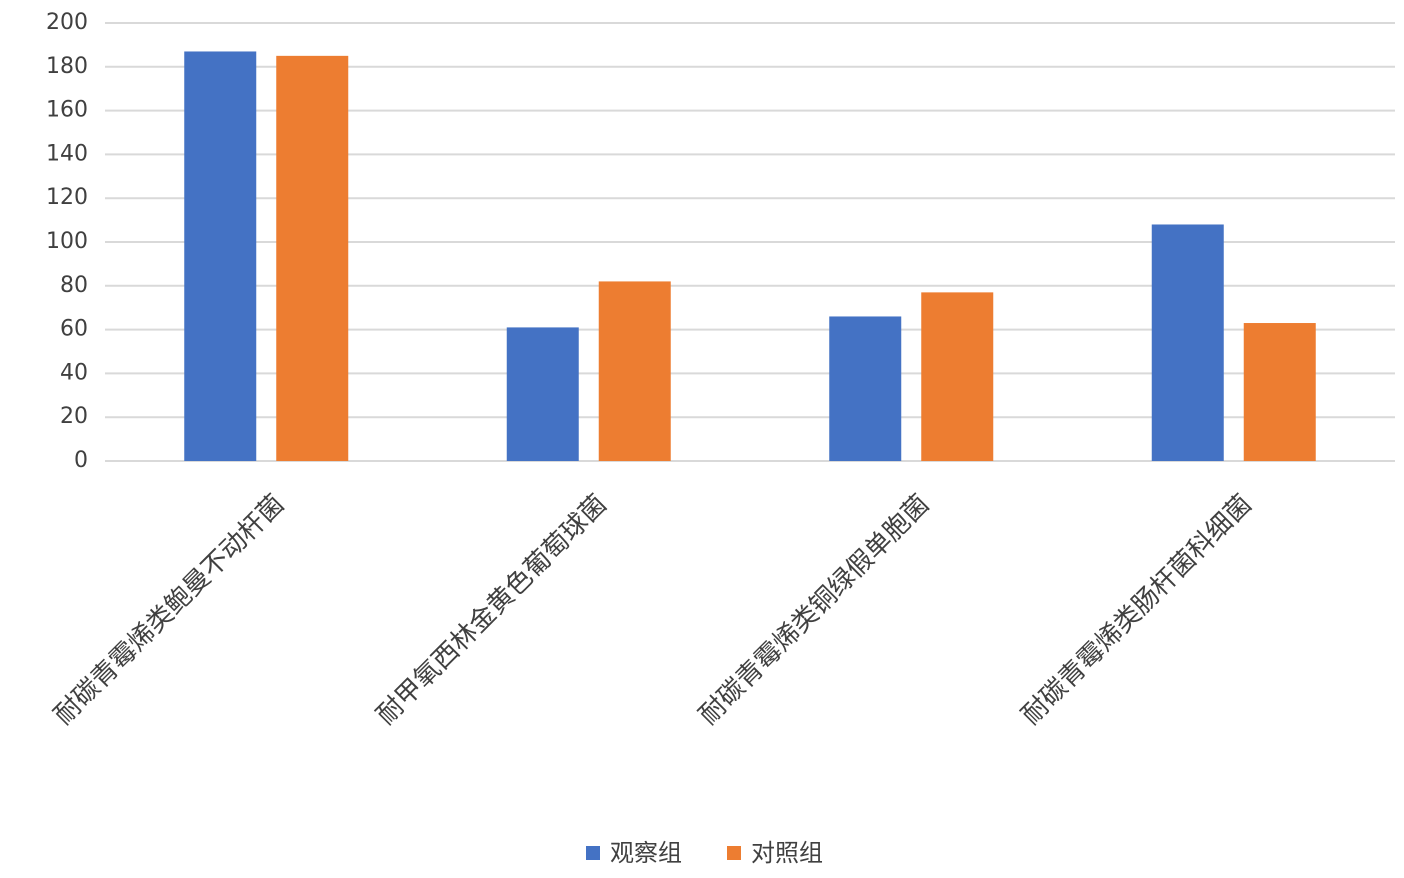 The height and width of the screenshot is (878, 1404). What do you see at coordinates (67, 22) in the screenshot?
I see `y-tick-label: 200` at bounding box center [67, 22].